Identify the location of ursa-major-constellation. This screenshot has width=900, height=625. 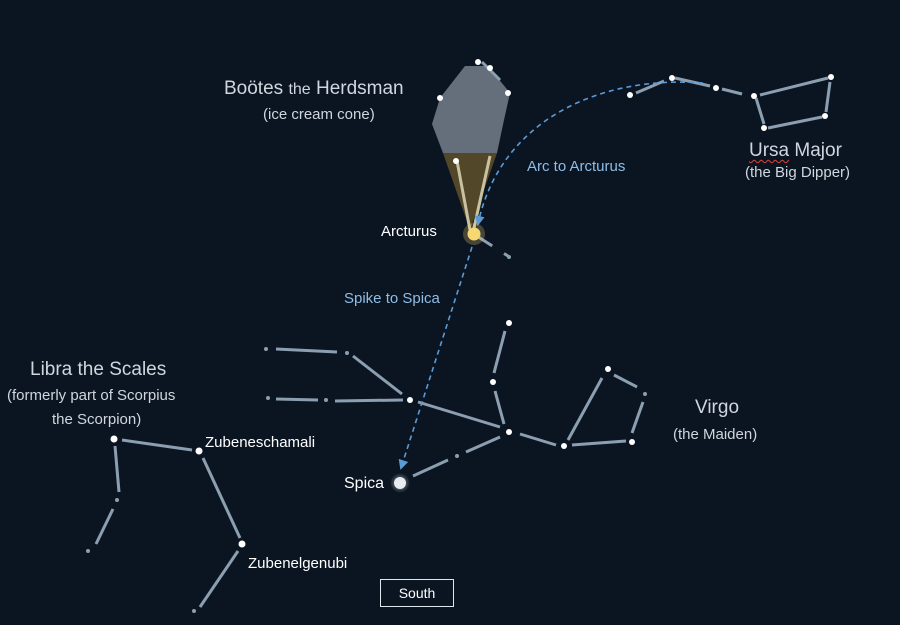
(733, 103).